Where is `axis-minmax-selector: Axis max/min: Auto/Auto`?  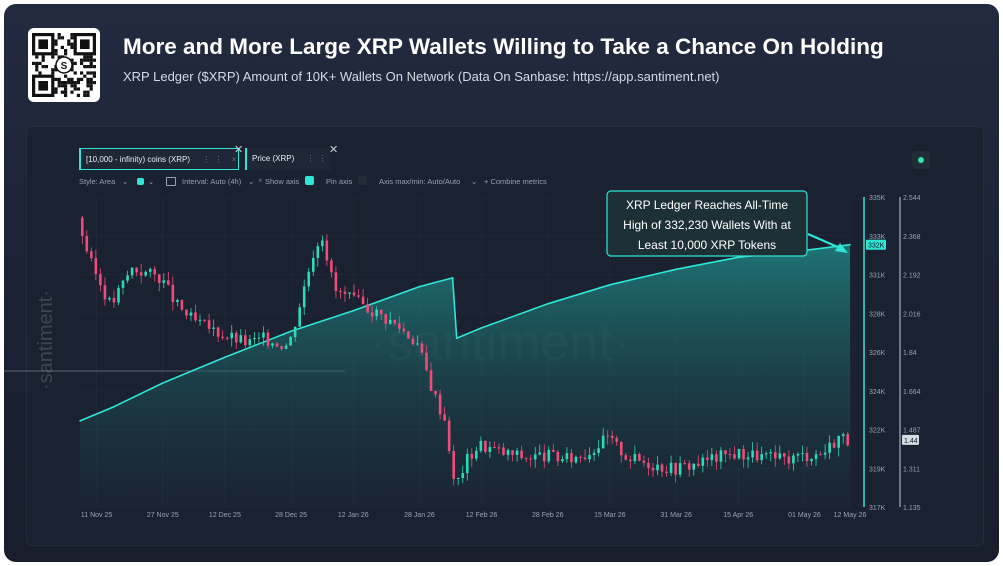
axis-minmax-selector: Axis max/min: Auto/Auto is located at coordinates (420, 181).